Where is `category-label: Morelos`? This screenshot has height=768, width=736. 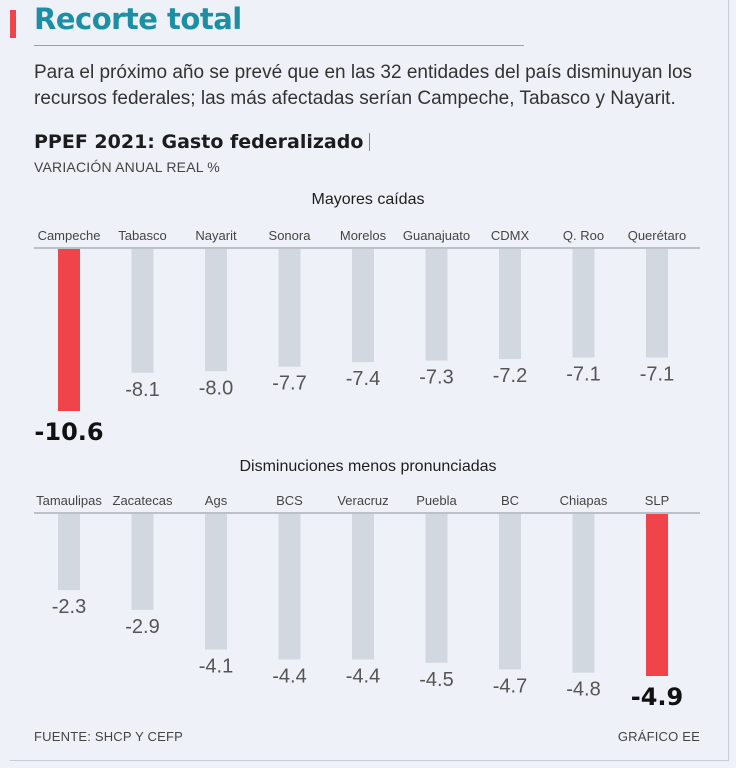 category-label: Morelos is located at coordinates (363, 235).